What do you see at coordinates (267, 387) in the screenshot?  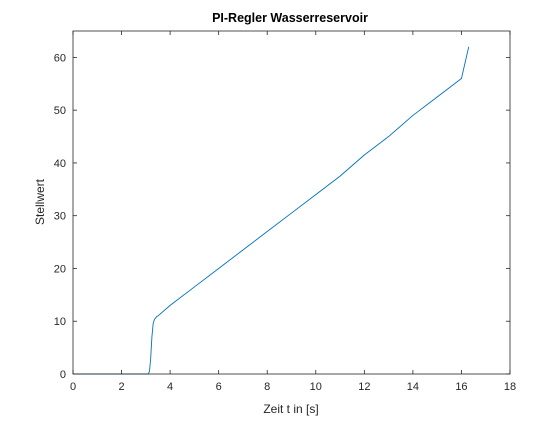 I see `x-tick-label: 8` at bounding box center [267, 387].